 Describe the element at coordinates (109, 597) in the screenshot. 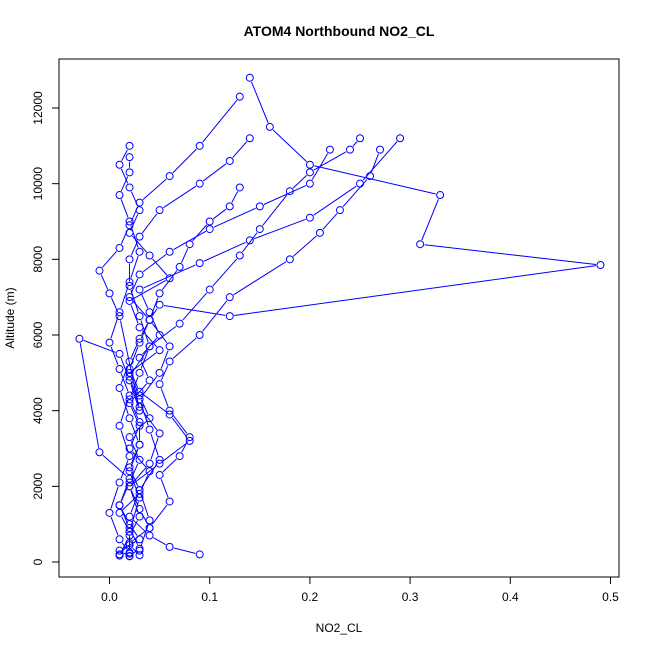

I see `x-tick-label: 0.0` at that location.